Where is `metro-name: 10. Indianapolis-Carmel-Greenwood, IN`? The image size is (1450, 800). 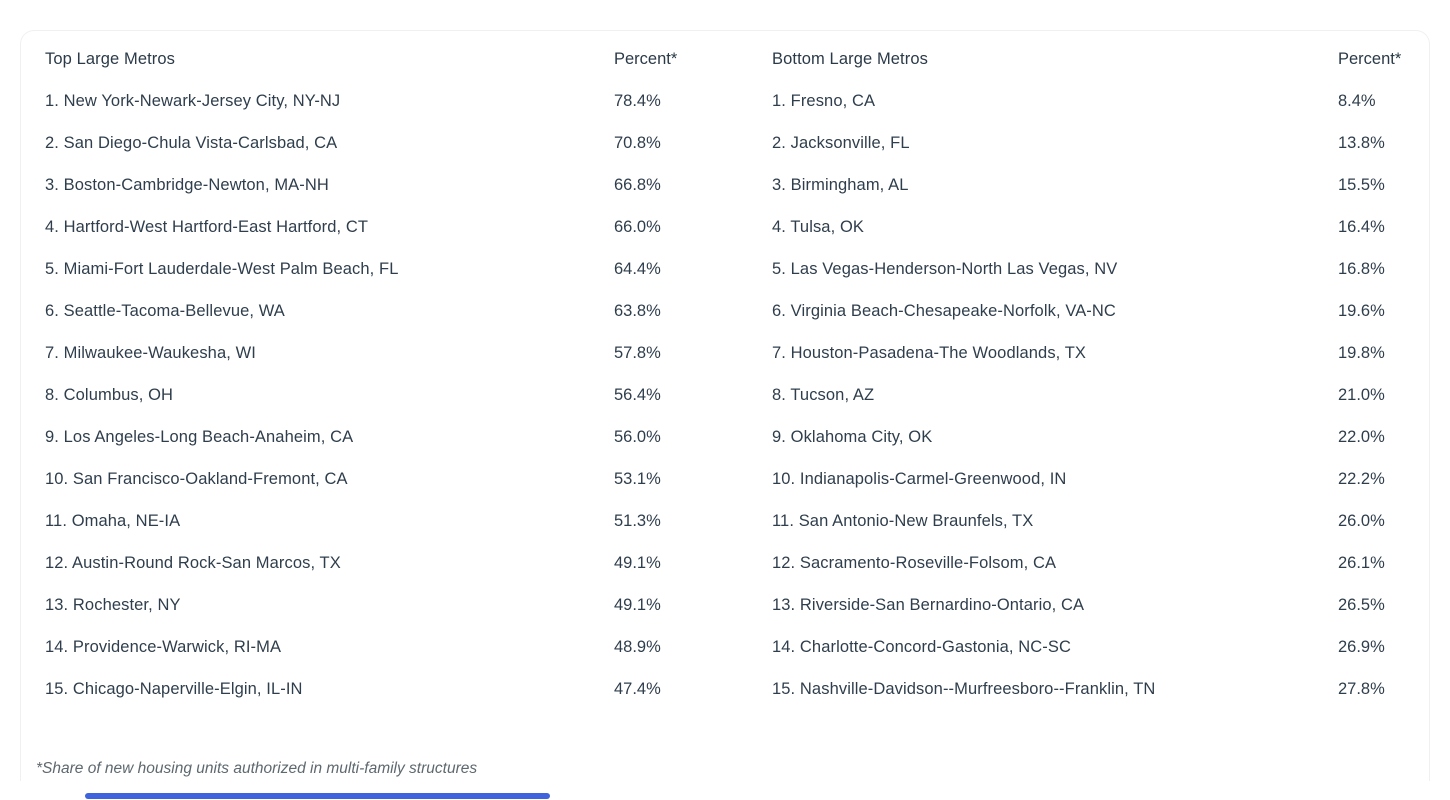 metro-name: 10. Indianapolis-Carmel-Greenwood, IN is located at coordinates (919, 478).